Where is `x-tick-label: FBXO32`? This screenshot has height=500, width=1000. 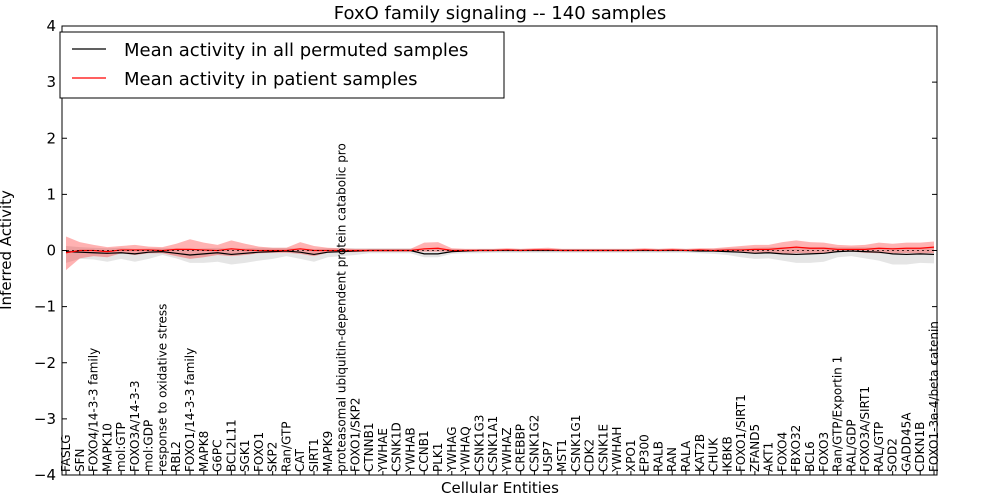
x-tick-label: FBXO32 is located at coordinates (796, 448).